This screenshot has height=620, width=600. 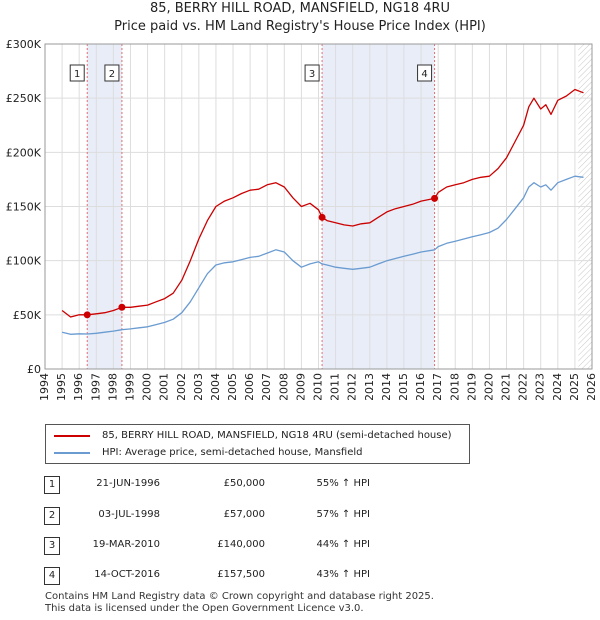 I want to click on y-tick-label: £200K, so click(x=24, y=152).